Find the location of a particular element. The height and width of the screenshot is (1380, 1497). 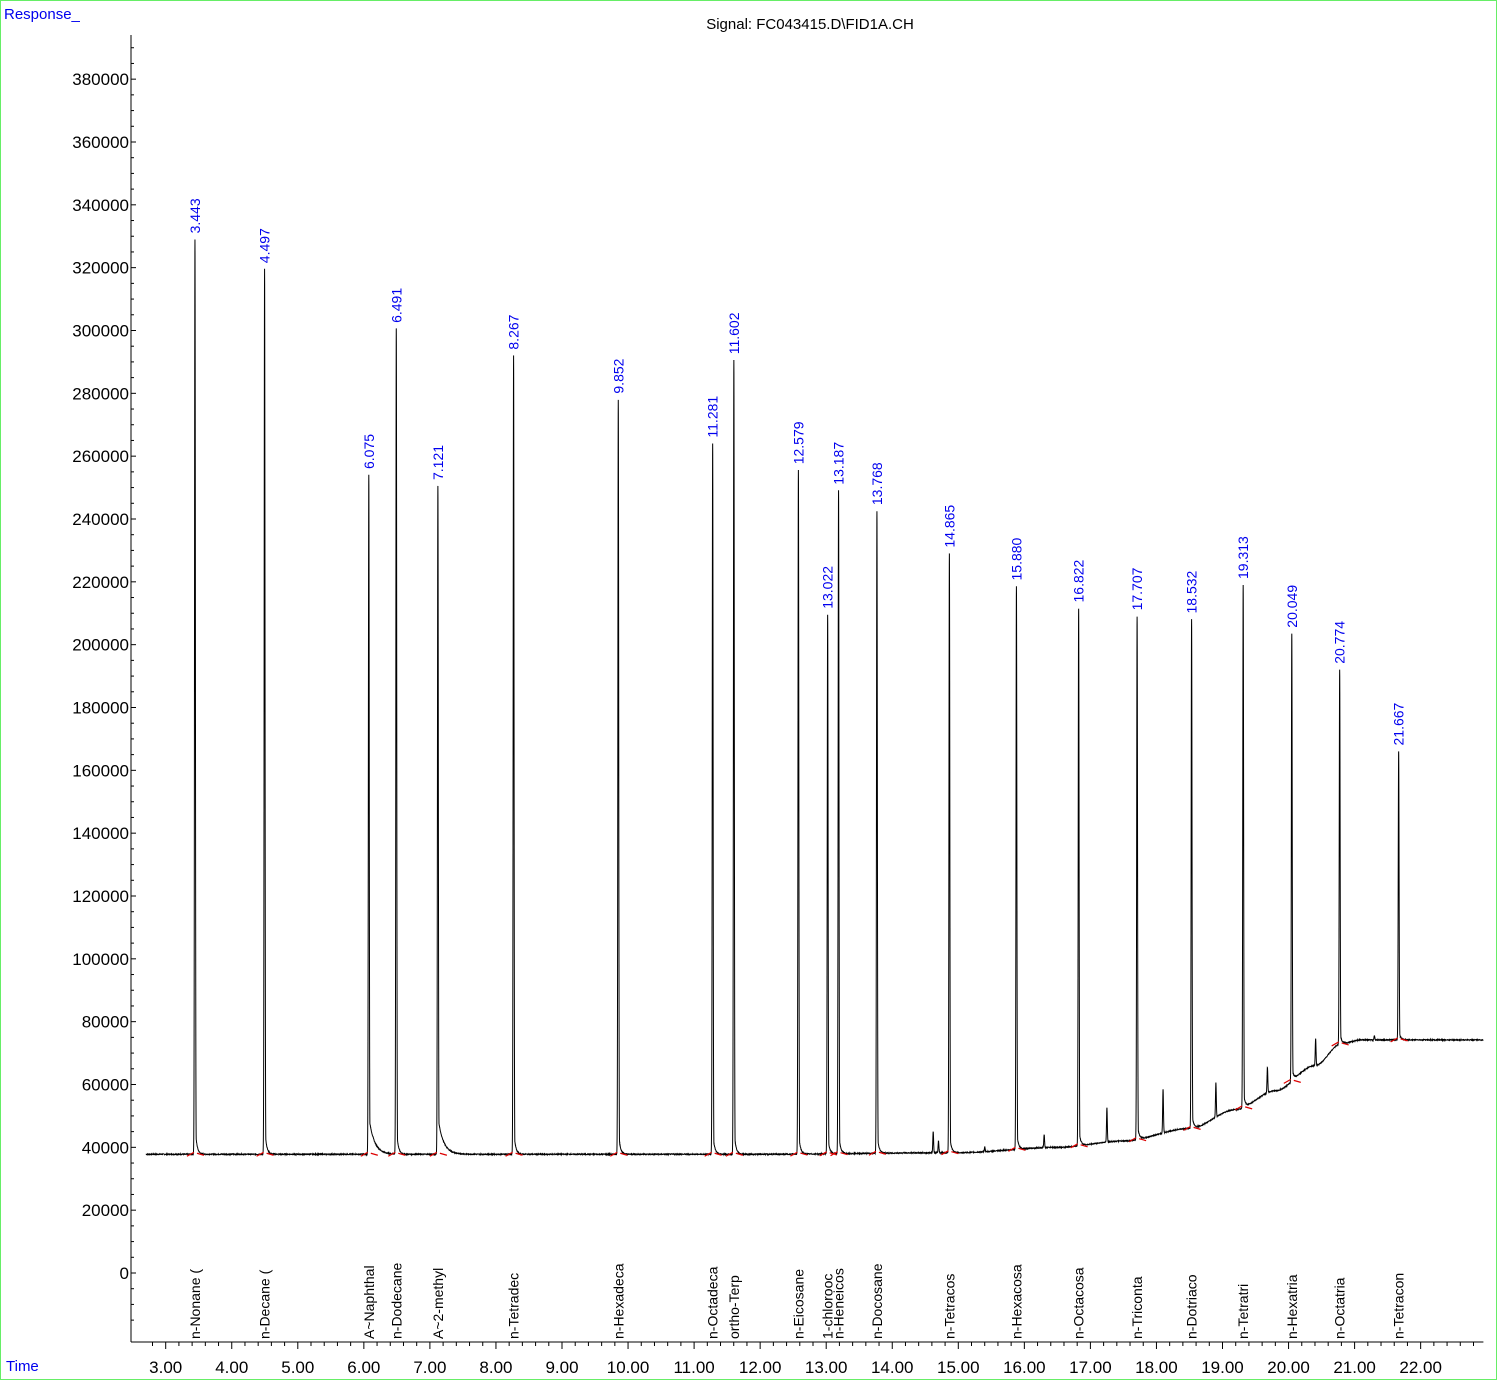

peak-rt-label: 20.049 is located at coordinates (1292, 606).